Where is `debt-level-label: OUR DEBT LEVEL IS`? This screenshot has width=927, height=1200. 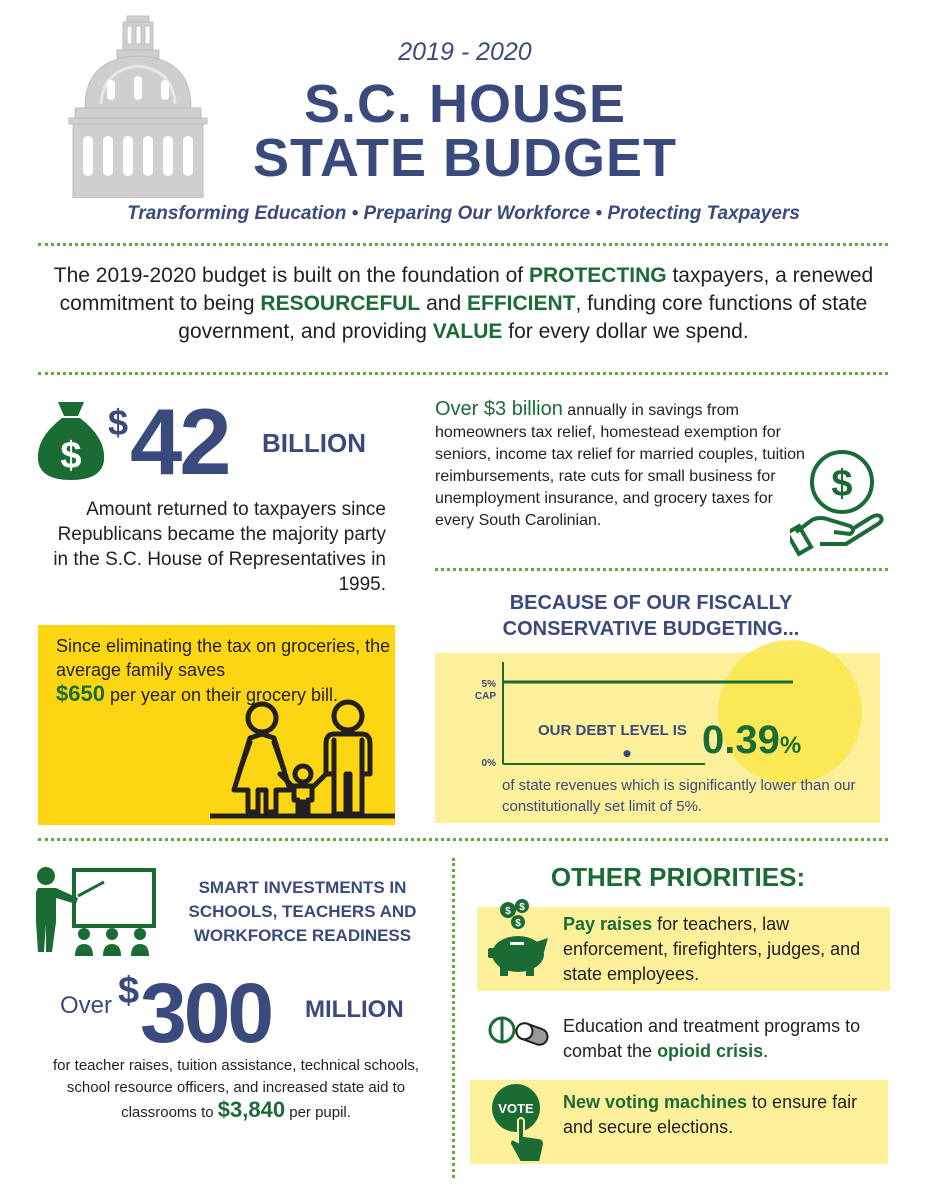
debt-level-label: OUR DEBT LEVEL IS is located at coordinates (612, 730).